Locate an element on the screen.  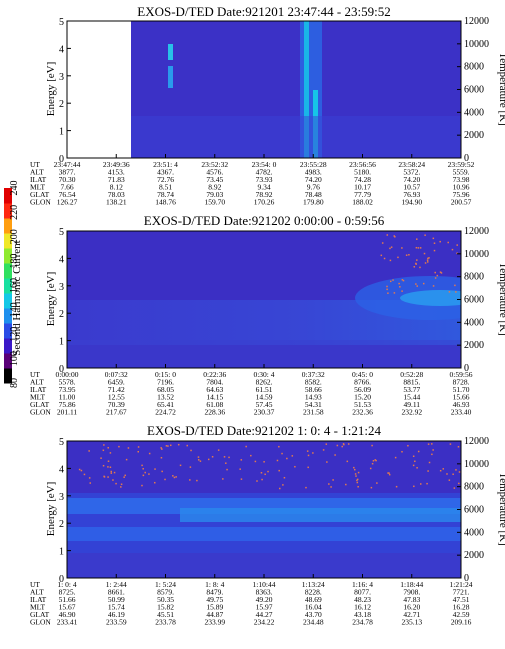
panel-2-ylabel-left: Energy [eV] is located at coordinates (51, 299).